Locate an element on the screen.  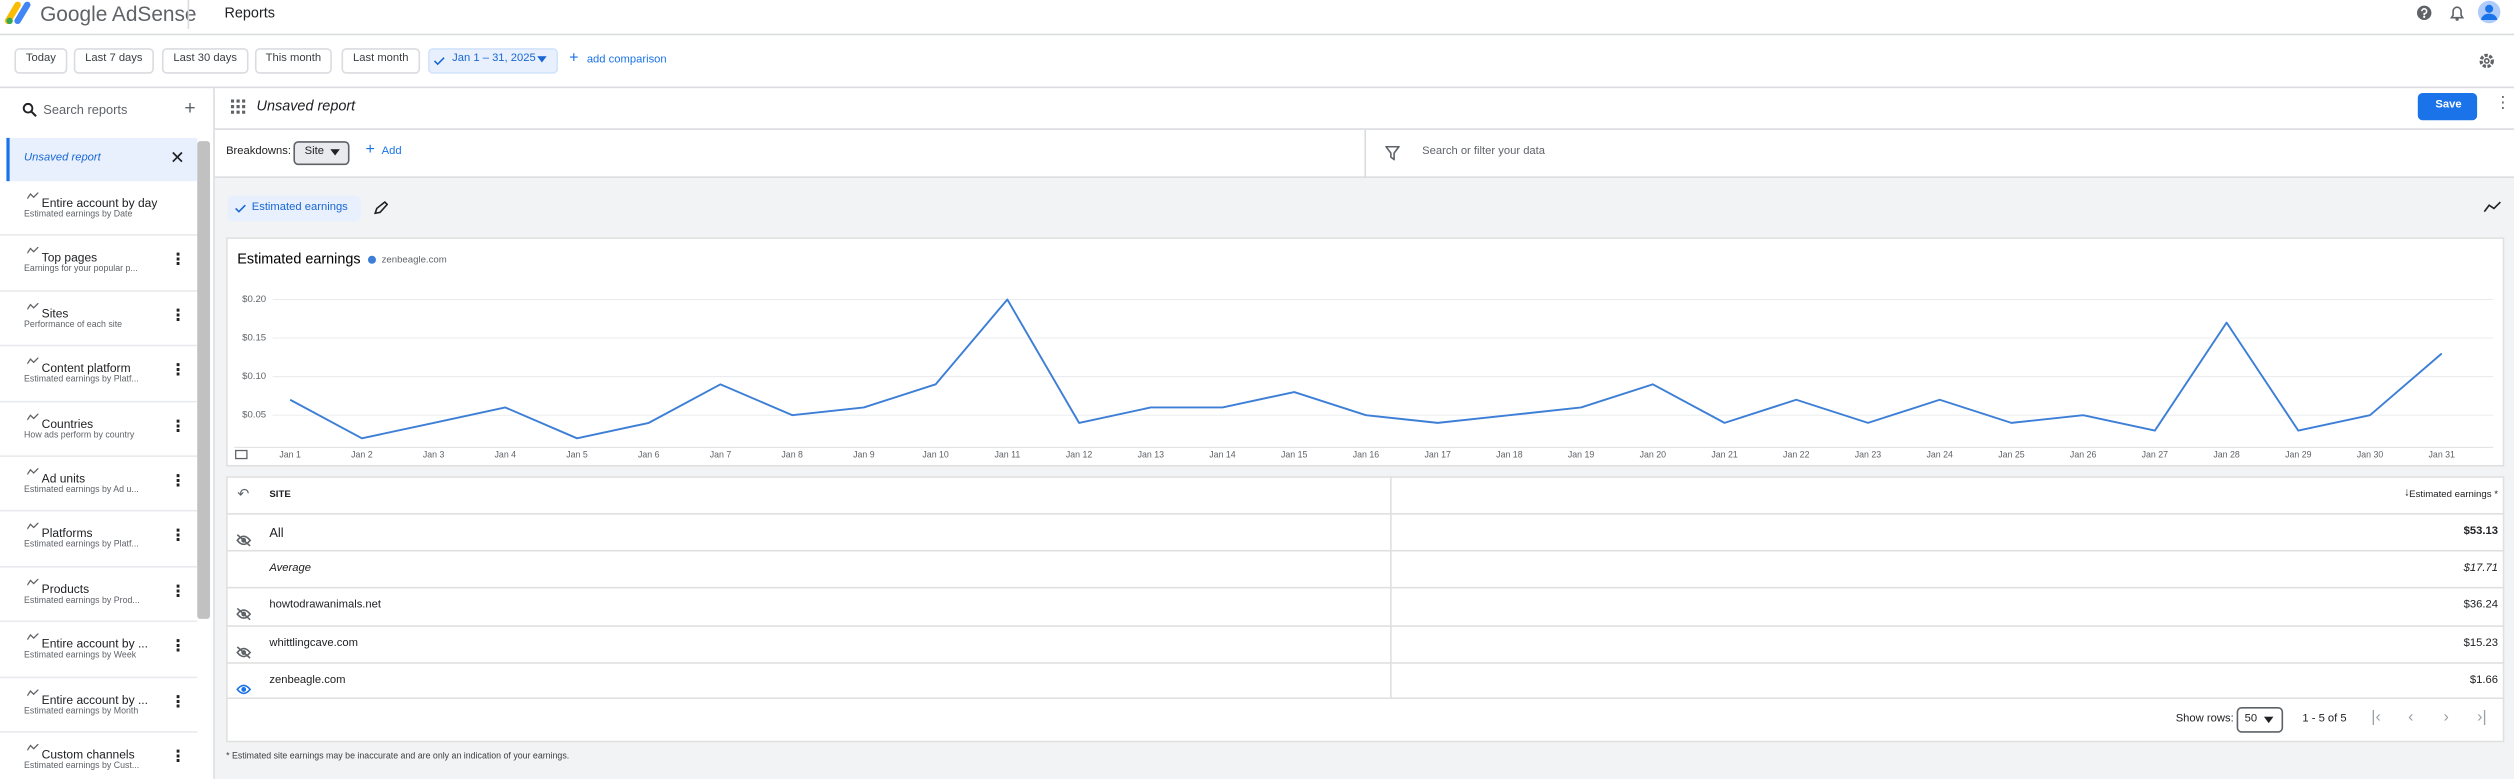
avatar is located at coordinates (2489, 12).